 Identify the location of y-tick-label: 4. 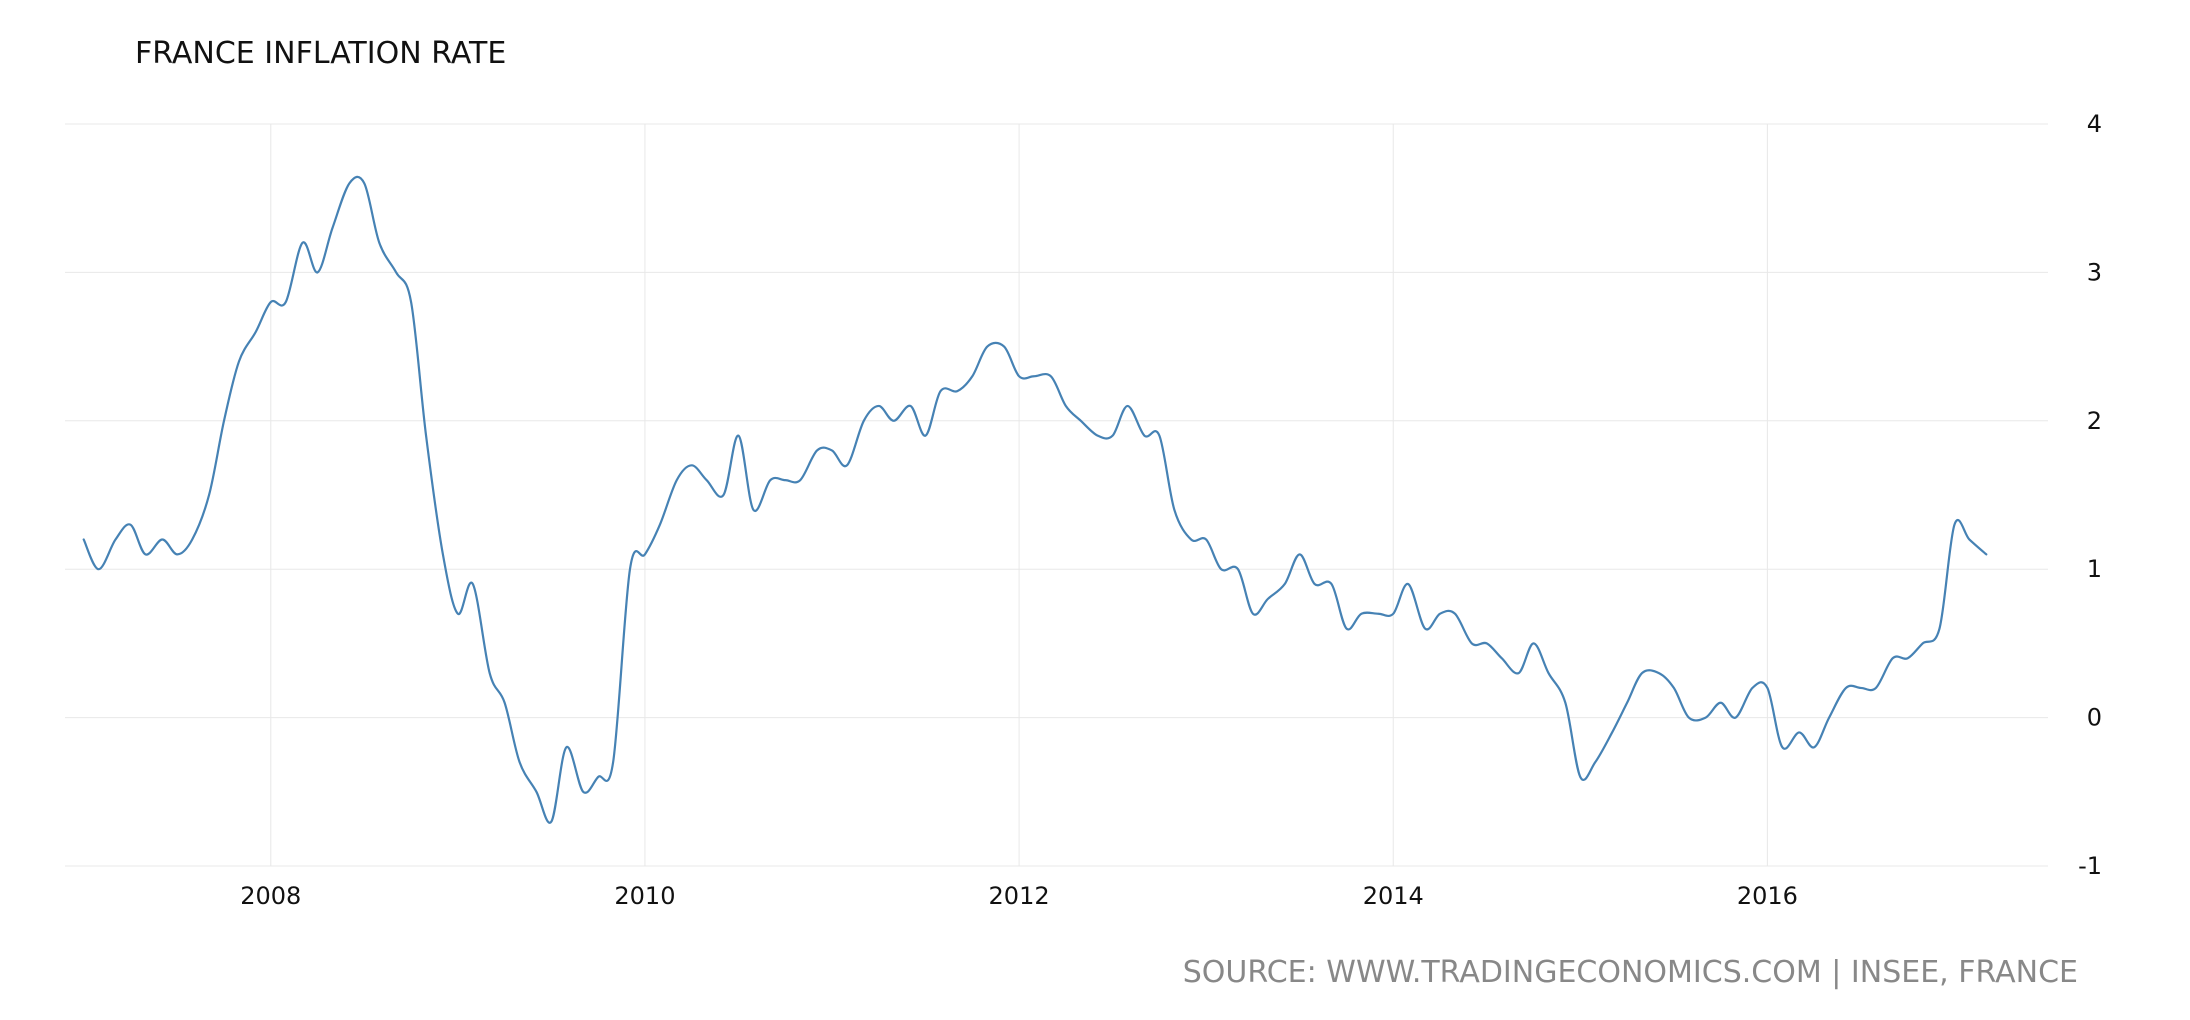
(2094, 124).